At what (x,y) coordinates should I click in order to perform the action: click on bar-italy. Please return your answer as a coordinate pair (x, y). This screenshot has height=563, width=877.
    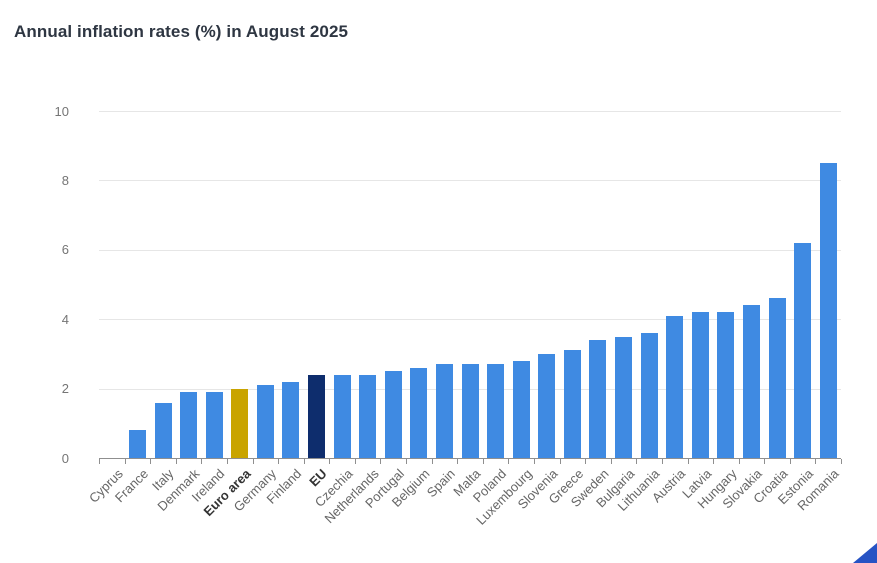
    Looking at the image, I should click on (163, 430).